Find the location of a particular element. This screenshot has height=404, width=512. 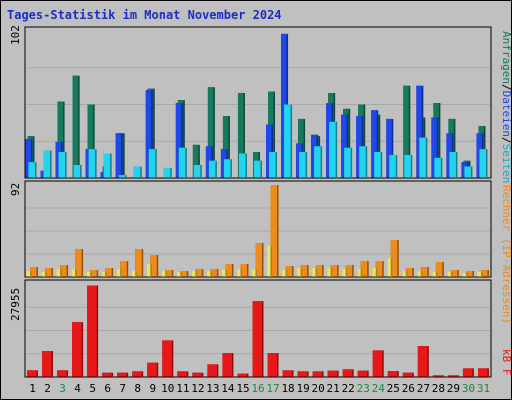

x-tick-label: 15 is located at coordinates (242, 388).